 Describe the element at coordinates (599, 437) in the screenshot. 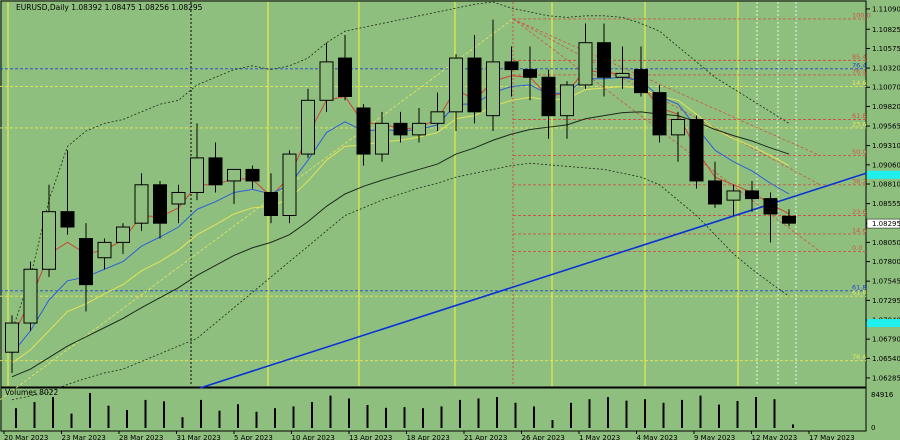

I see `x-tick-label: 1 May 2023` at that location.